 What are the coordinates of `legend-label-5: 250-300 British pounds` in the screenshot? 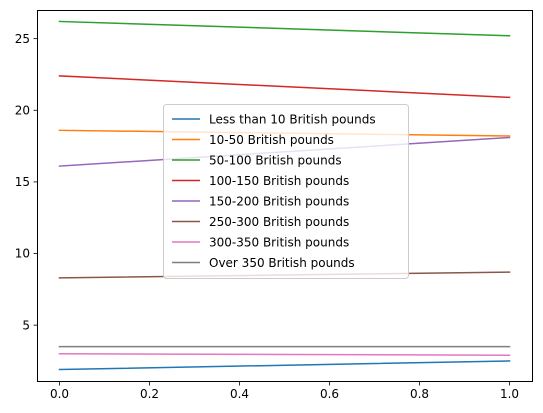 It's located at (279, 222).